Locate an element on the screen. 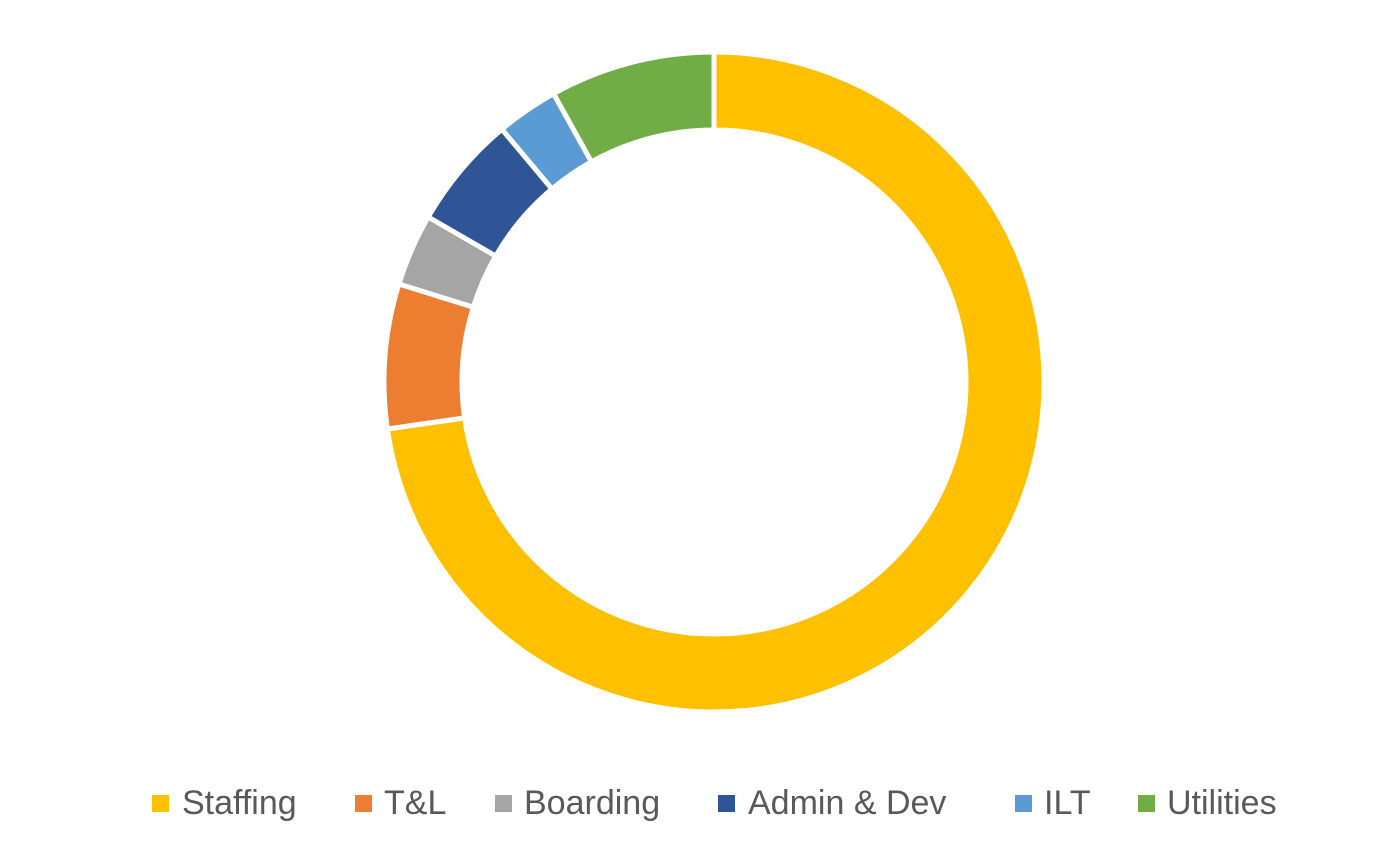 The height and width of the screenshot is (856, 1385). donut-slice-t-l is located at coordinates (429, 356).